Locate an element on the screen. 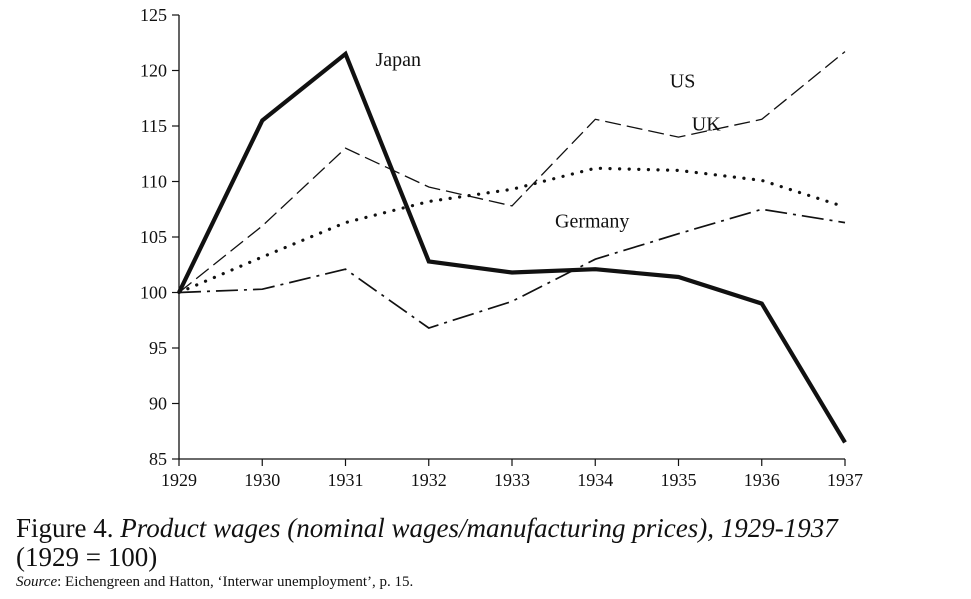 The image size is (971, 599). y-tick-label: 125 is located at coordinates (153, 15).